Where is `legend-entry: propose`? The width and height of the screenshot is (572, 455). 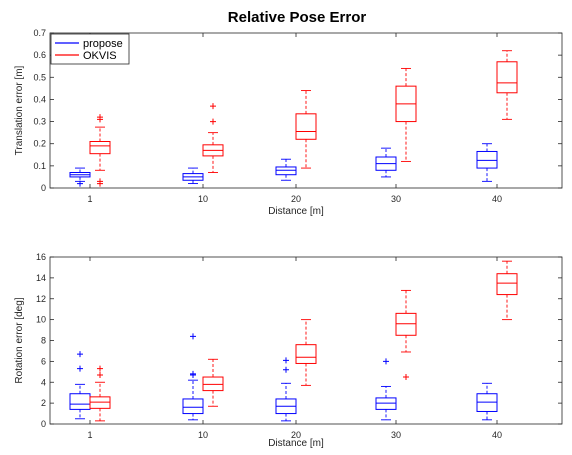
legend-entry: propose is located at coordinates (103, 44).